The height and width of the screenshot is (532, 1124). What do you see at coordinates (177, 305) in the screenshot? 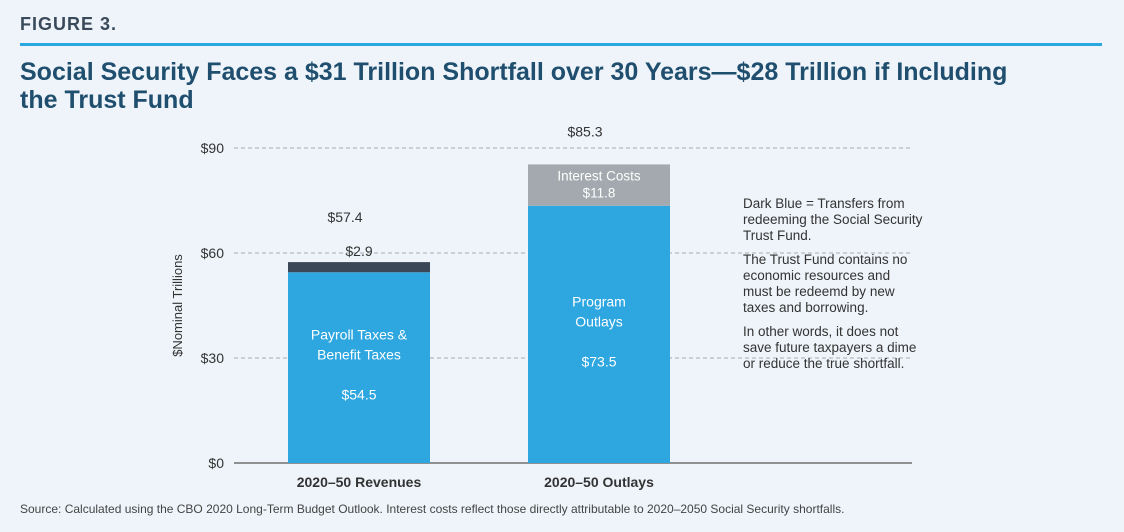
I see `y-axis-title: $Nominal Trillions` at bounding box center [177, 305].